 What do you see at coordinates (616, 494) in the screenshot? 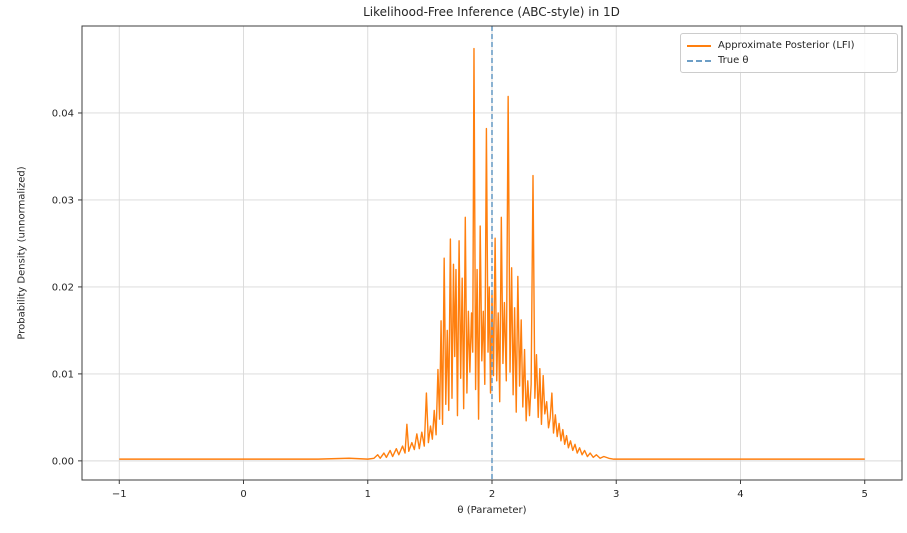
I see `x-tick-label: 3` at bounding box center [616, 494].